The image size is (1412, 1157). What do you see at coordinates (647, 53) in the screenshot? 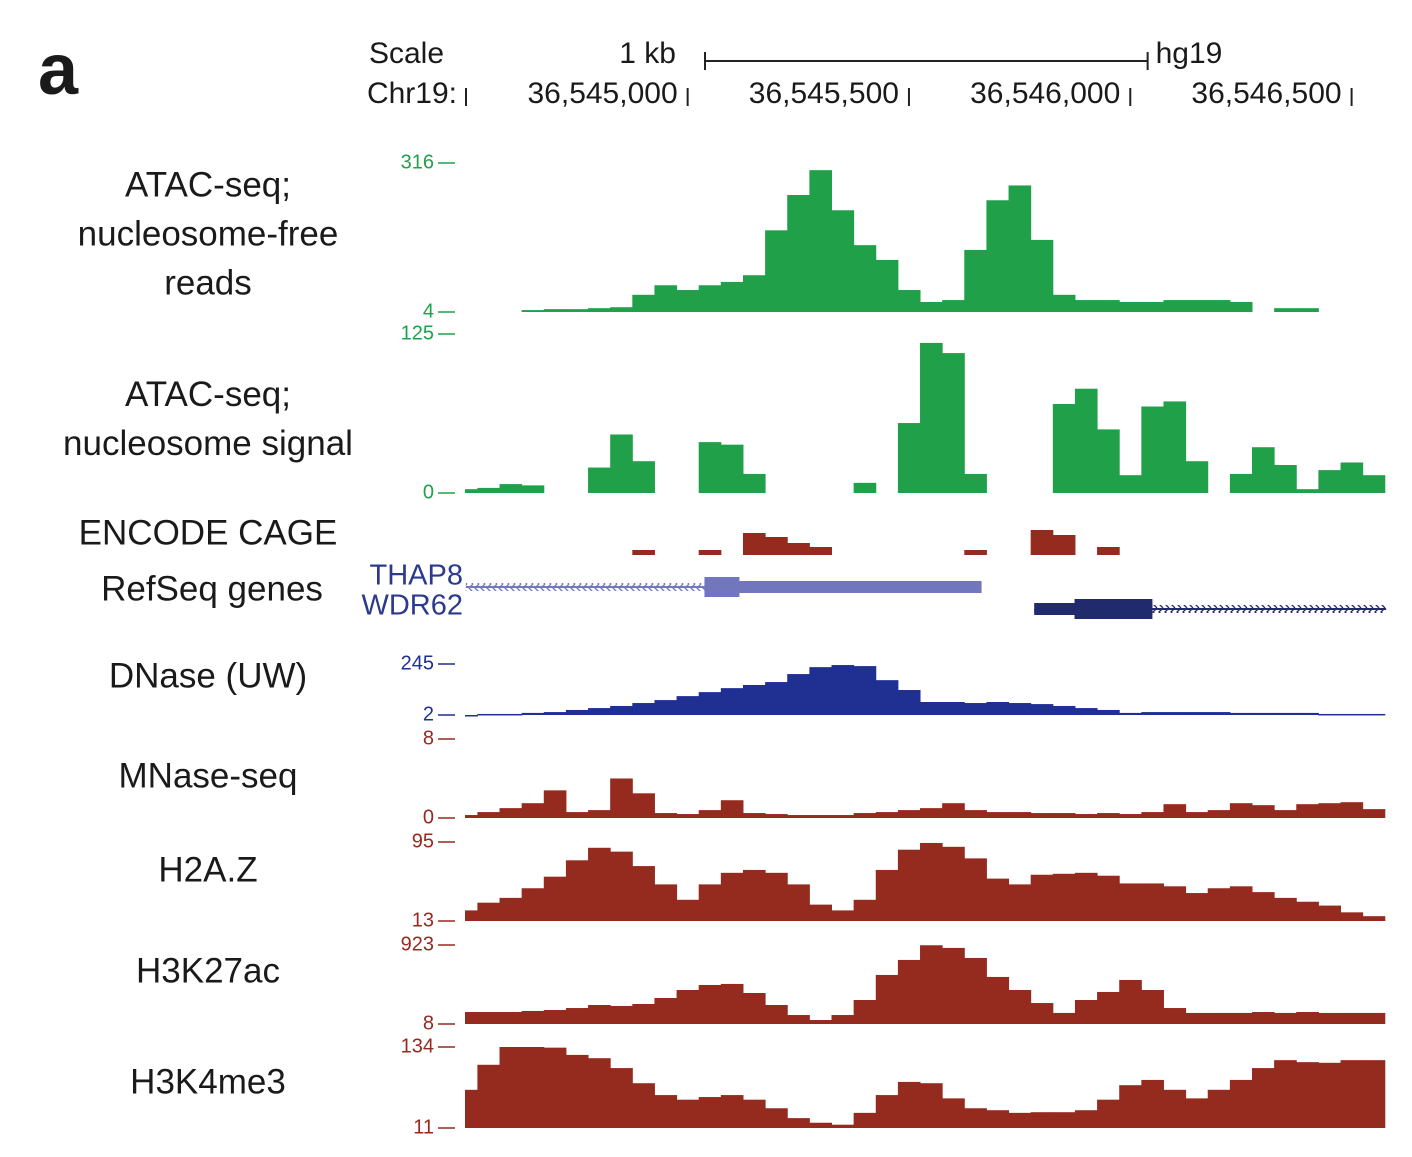
I see `scale-bar-label: 1 kb` at bounding box center [647, 53].